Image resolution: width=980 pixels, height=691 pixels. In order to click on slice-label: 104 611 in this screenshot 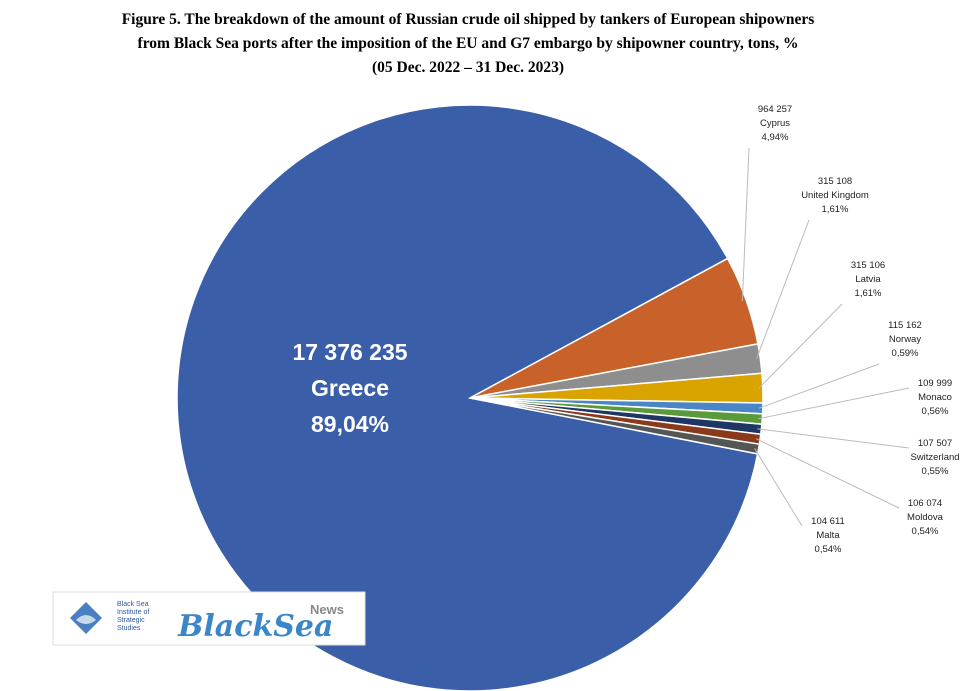, I will do `click(828, 521)`.